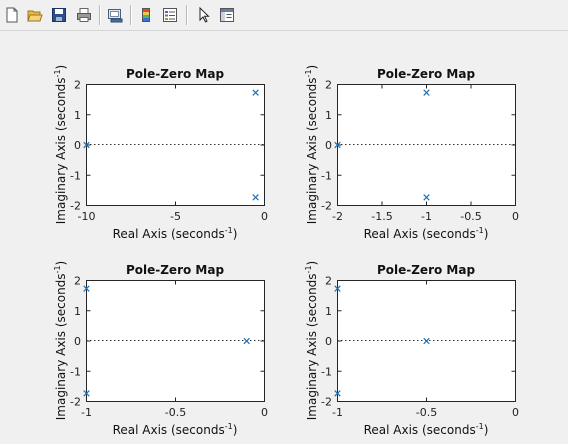 This screenshot has height=444, width=568. I want to click on colorbar-icon, so click(146, 15).